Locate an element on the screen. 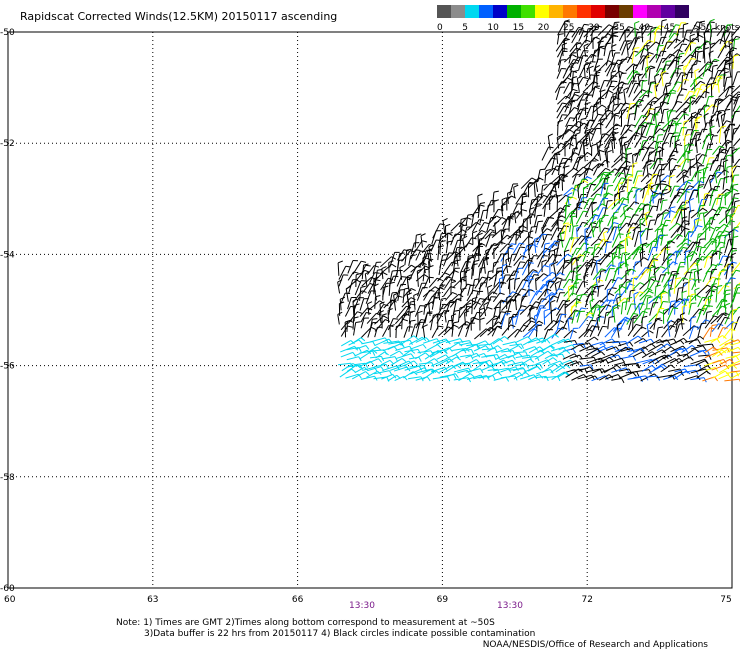 The height and width of the screenshot is (650, 740). longitude-label: 72 is located at coordinates (586, 600).